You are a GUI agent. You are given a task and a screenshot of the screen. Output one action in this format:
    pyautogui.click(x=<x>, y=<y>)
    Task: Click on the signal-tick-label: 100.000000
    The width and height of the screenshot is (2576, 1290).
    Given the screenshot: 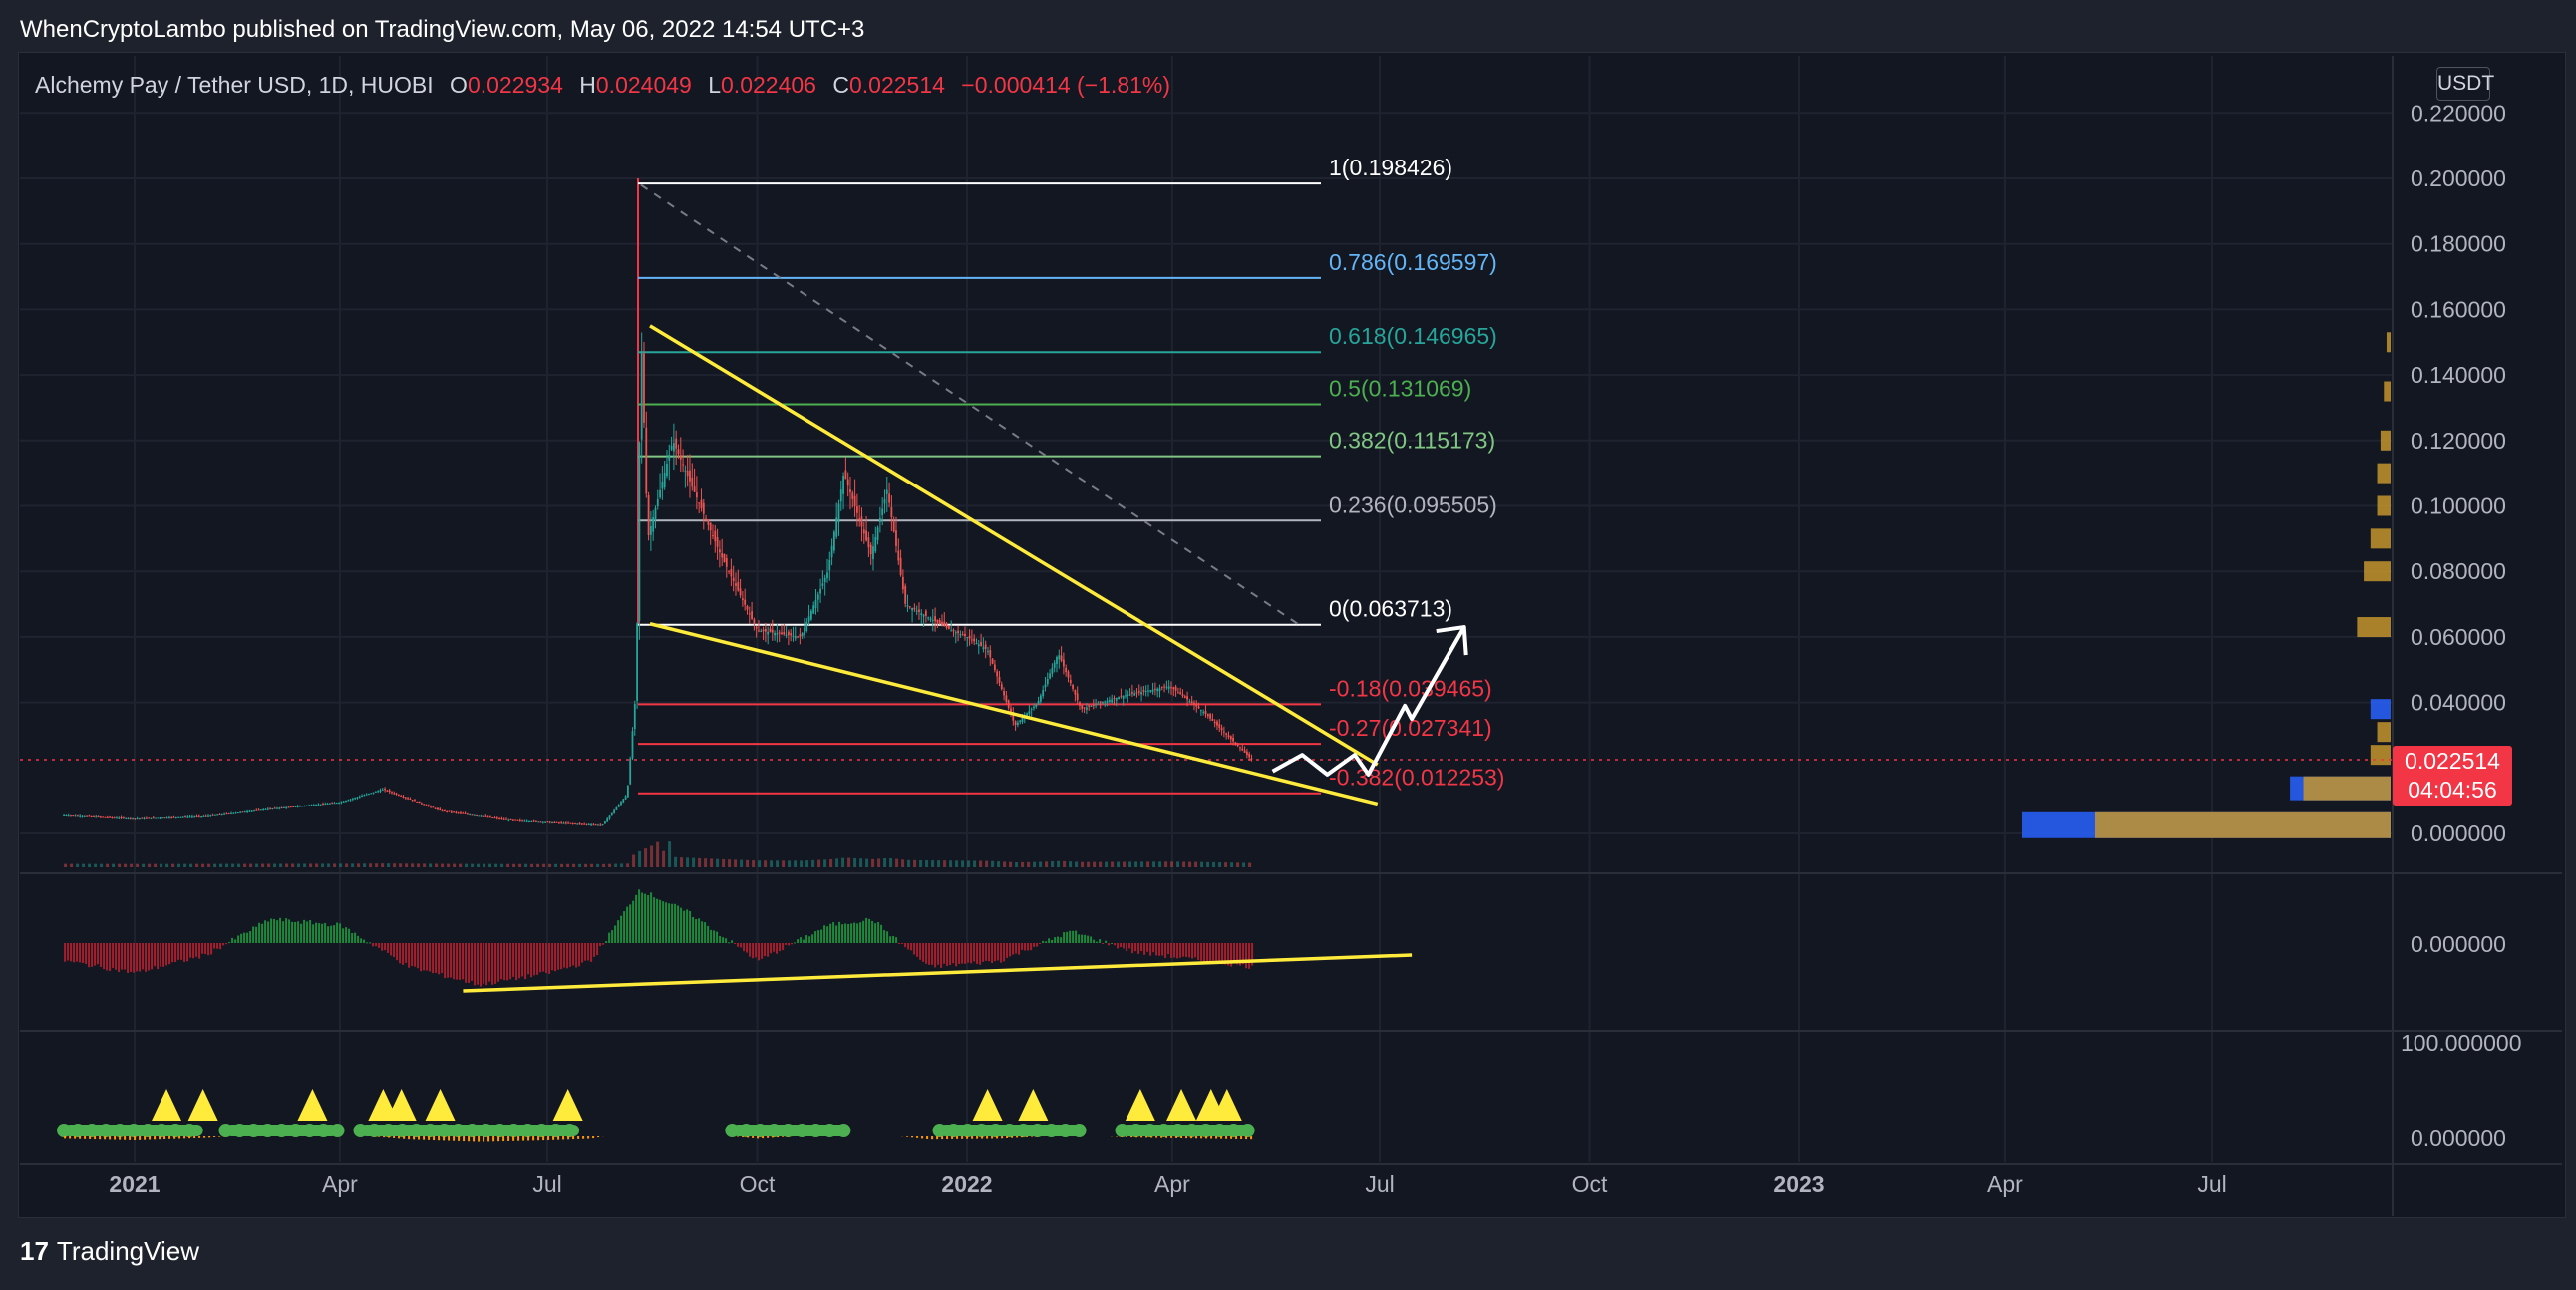 What is the action you would take?
    pyautogui.click(x=2461, y=1043)
    